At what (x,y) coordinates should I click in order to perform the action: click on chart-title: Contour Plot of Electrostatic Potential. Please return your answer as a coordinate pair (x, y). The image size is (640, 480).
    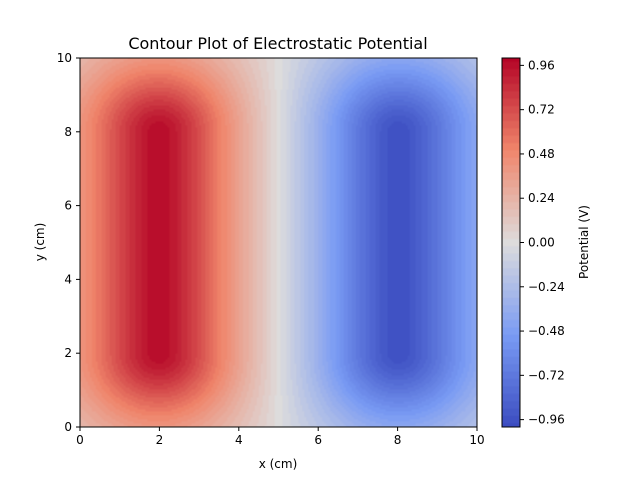
    Looking at the image, I should click on (277, 43).